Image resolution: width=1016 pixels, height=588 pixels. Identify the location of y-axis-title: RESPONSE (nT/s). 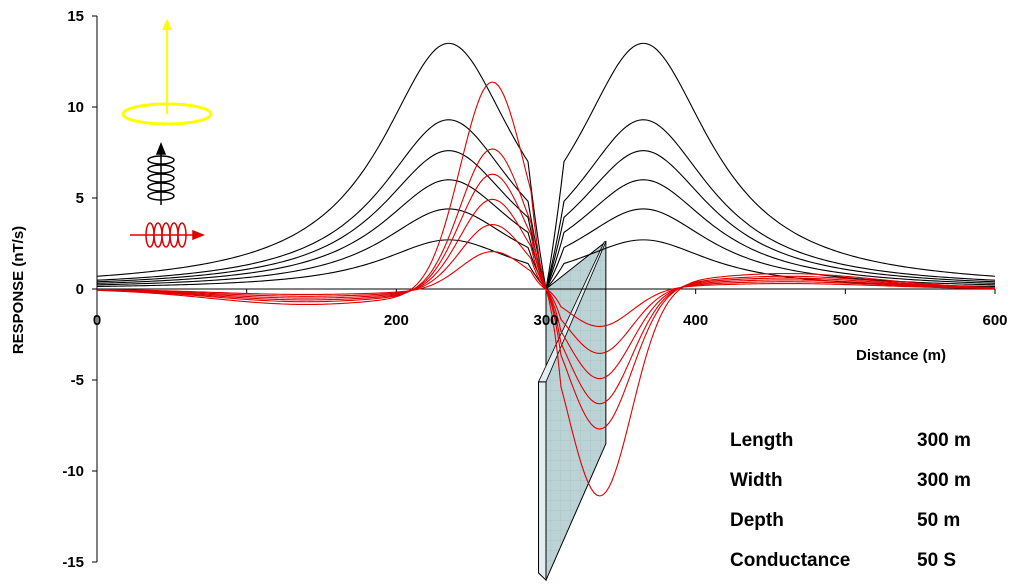
(18, 290).